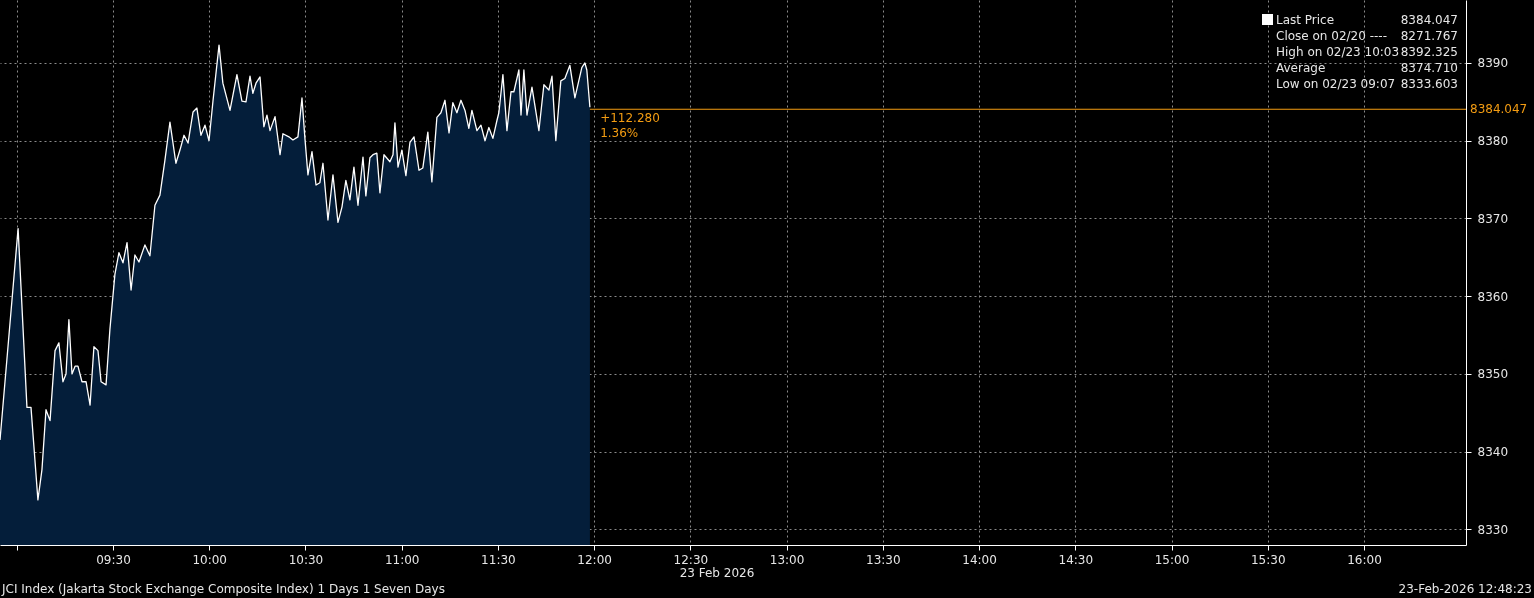 The height and width of the screenshot is (598, 1534). I want to click on x-tick-label: 14:30, so click(1076, 559).